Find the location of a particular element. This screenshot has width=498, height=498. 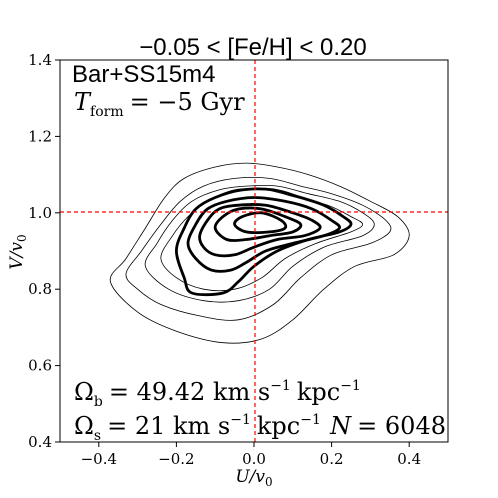

chart-title: −0.05 < [Fe/H] < 0.20 is located at coordinates (252, 47).